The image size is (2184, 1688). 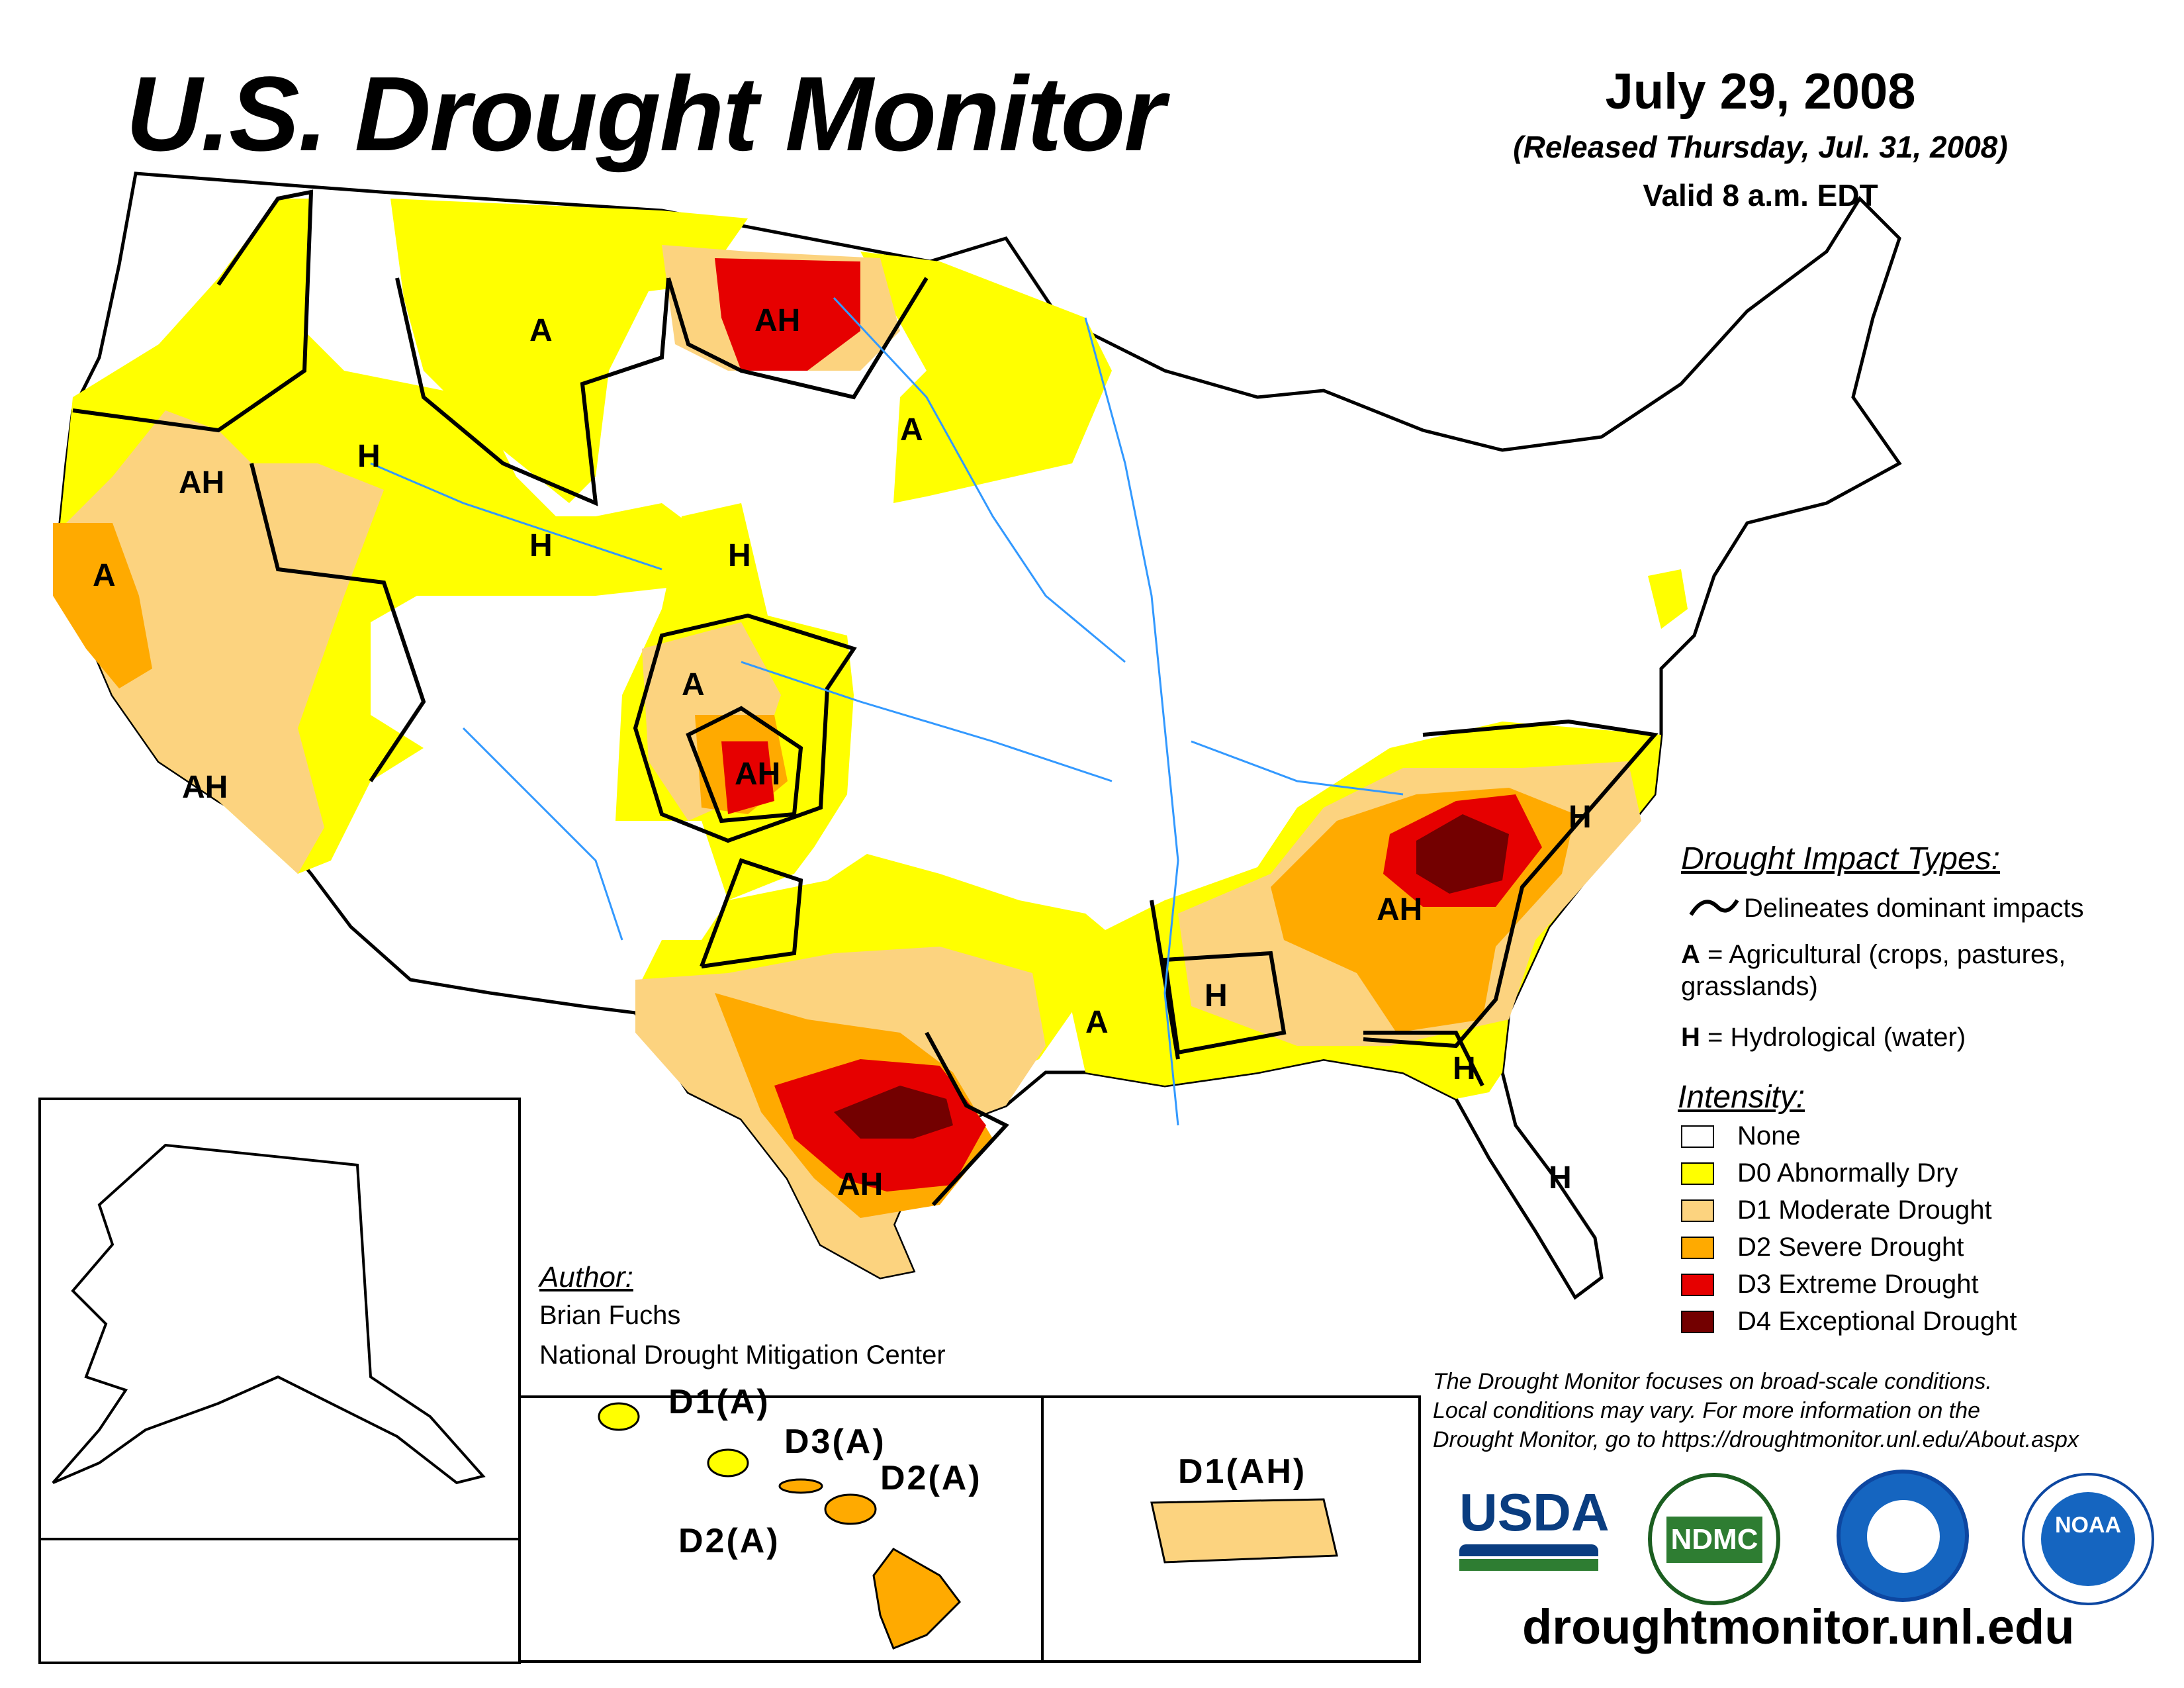 I want to click on d3-colorado, so click(x=748, y=777).